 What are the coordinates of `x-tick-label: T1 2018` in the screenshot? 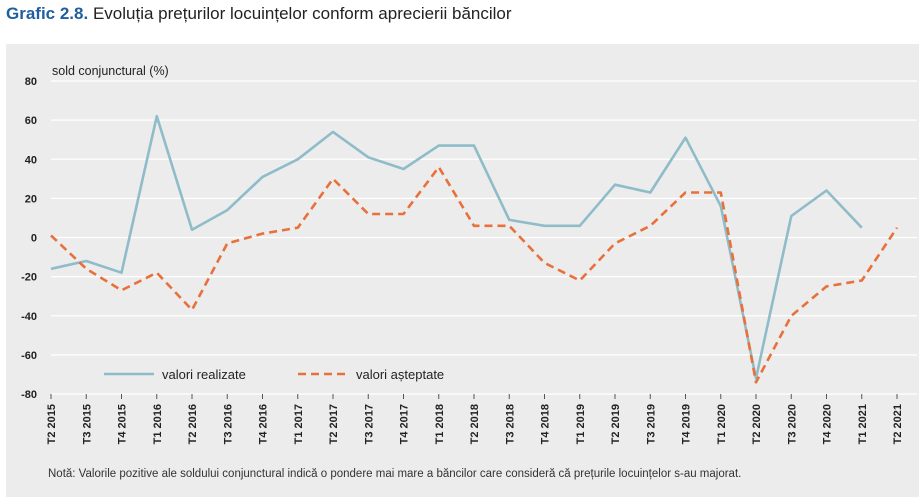 It's located at (440, 424).